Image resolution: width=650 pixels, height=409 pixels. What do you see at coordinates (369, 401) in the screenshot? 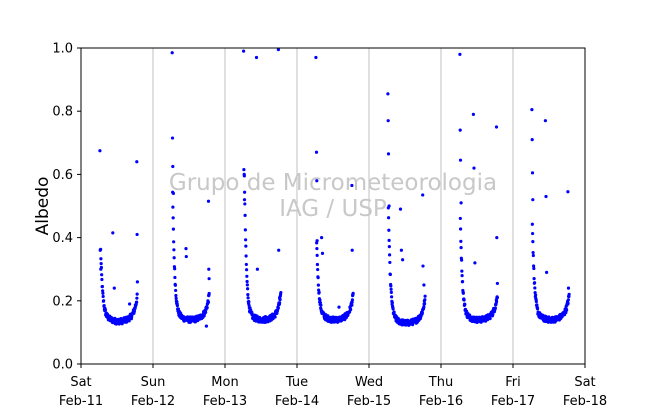
I see `x-tick-label-date: Feb-15` at bounding box center [369, 401].